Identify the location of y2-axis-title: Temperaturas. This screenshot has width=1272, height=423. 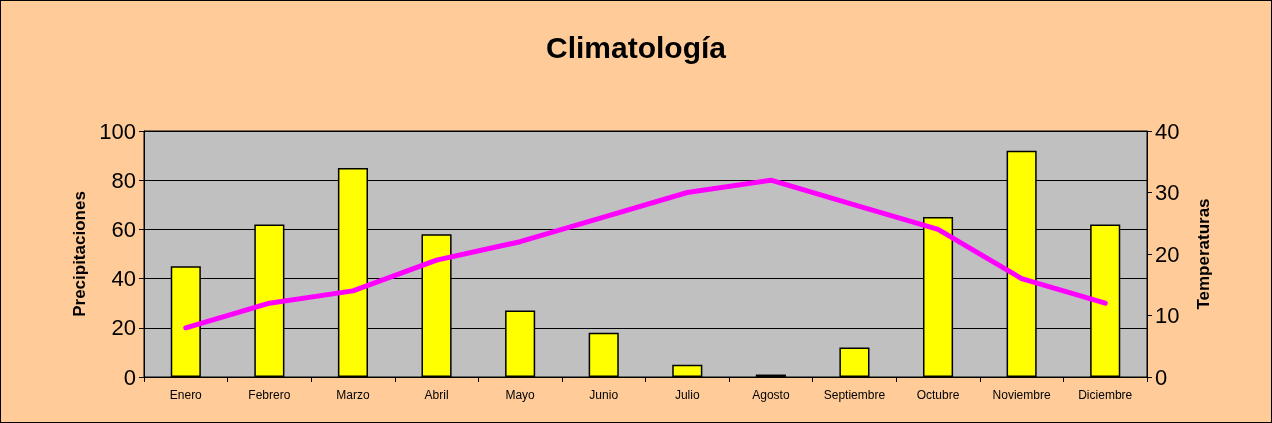
(1203, 254).